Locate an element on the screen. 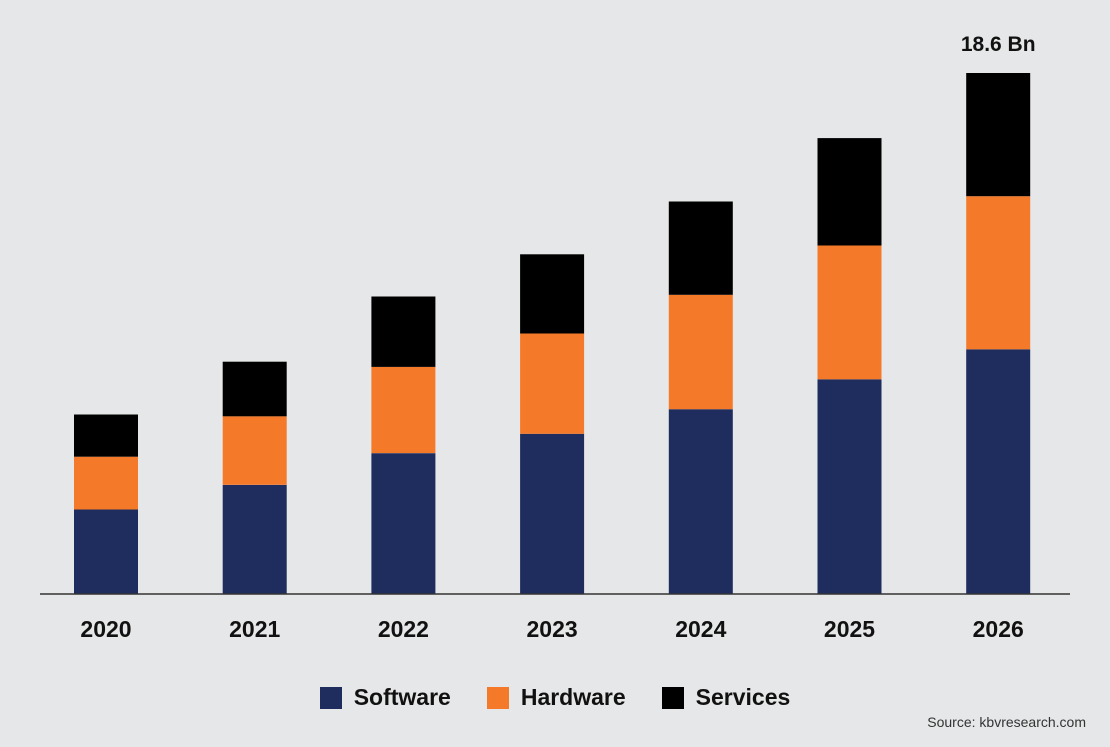 This screenshot has height=747, width=1110. x-tick-label-2024: 2024 is located at coordinates (700, 629).